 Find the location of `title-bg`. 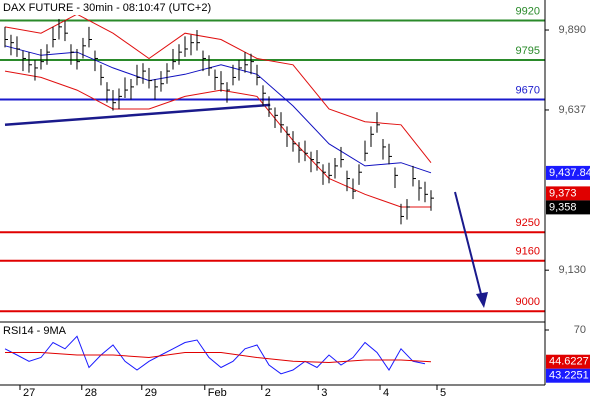

title-bg is located at coordinates (116, 7).